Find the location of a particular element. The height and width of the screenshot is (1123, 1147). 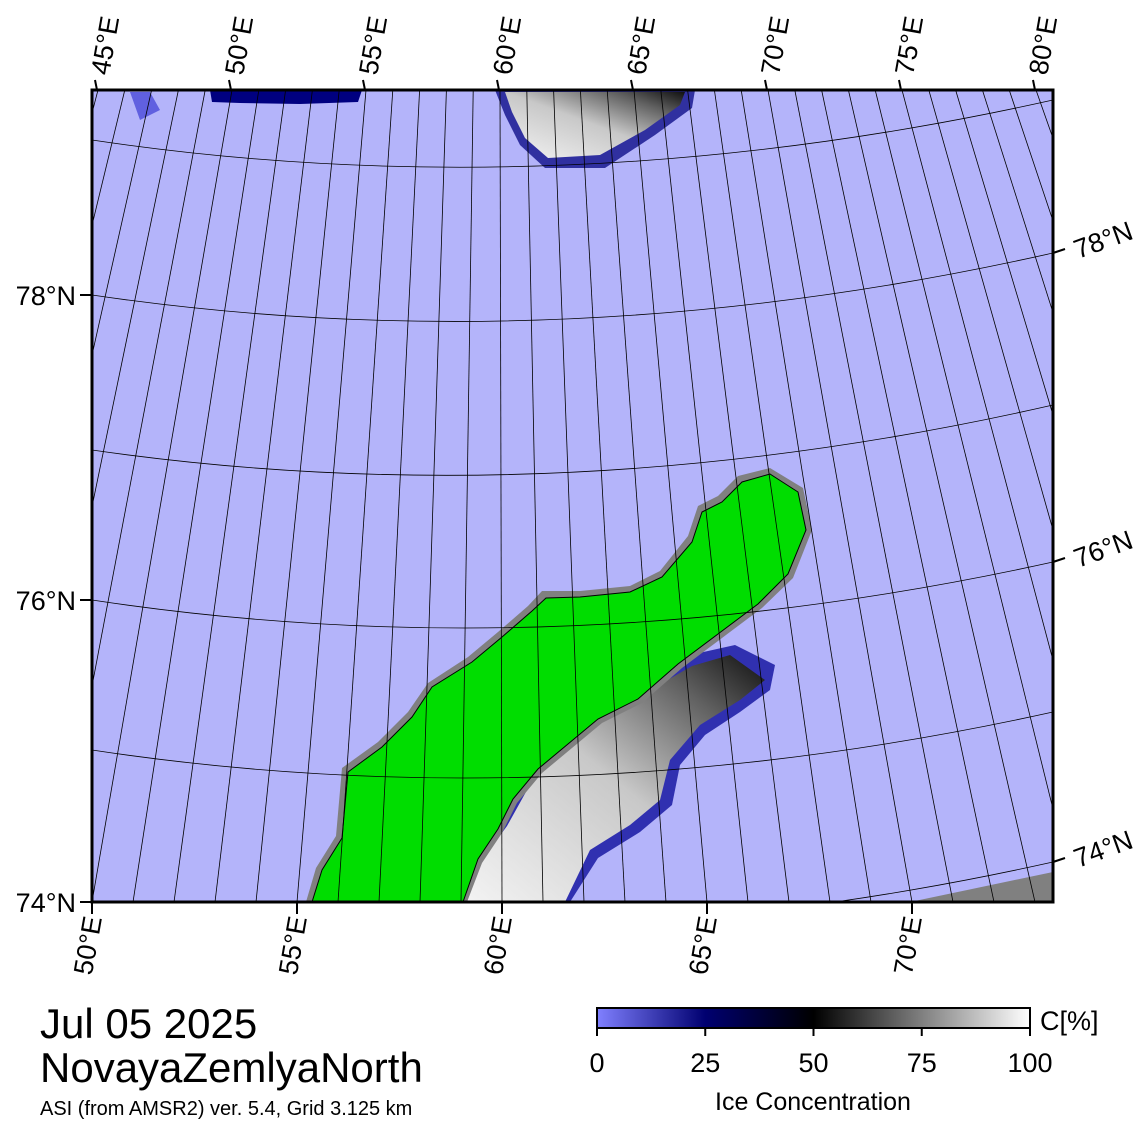

ice-edge is located at coordinates (145, 106).